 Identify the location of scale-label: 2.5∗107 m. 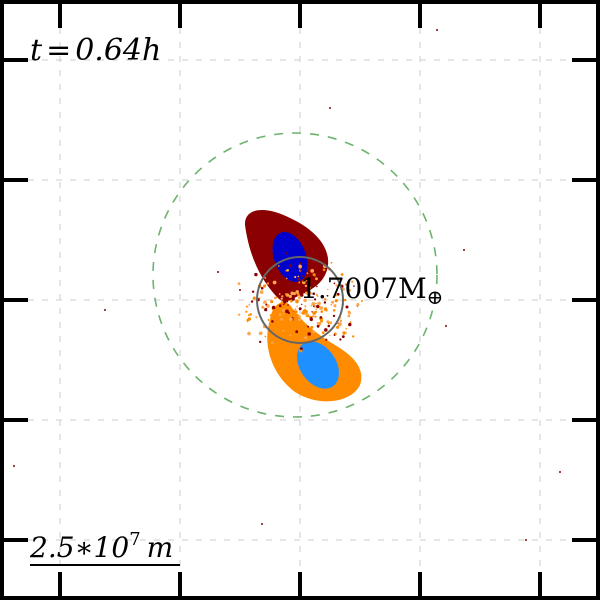
(101, 546).